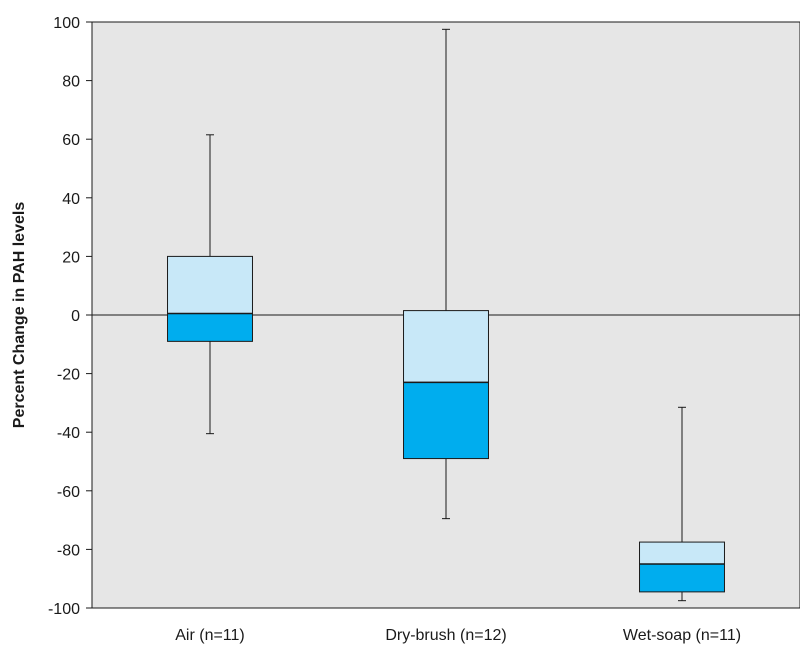 The width and height of the screenshot is (800, 651). I want to click on y-tick-label: -100, so click(64, 609).